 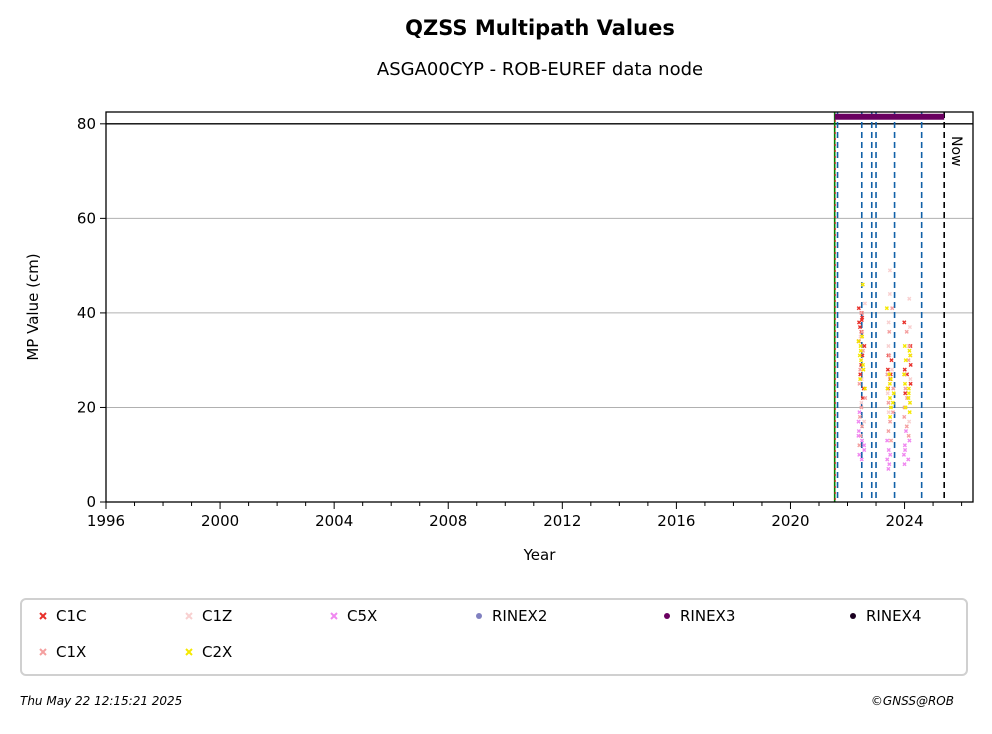 What do you see at coordinates (790, 521) in the screenshot?
I see `x-tick-label: 2020` at bounding box center [790, 521].